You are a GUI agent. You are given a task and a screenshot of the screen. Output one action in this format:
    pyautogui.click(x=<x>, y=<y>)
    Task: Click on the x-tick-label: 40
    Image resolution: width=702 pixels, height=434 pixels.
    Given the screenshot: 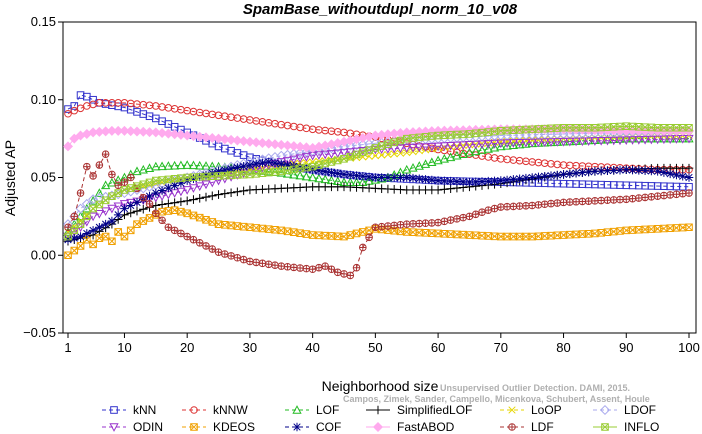 What is the action you would take?
    pyautogui.click(x=312, y=347)
    